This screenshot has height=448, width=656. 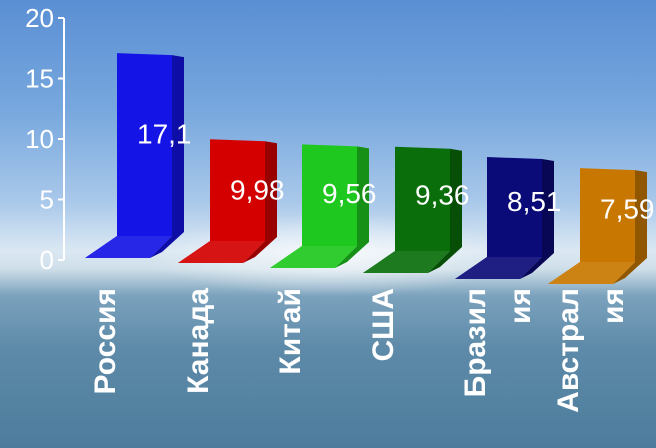 I want to click on category-label: США, so click(x=383, y=324).